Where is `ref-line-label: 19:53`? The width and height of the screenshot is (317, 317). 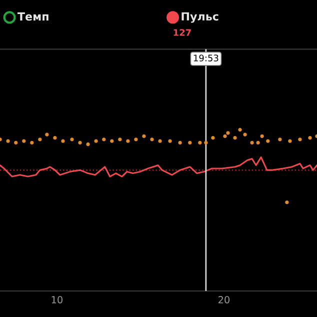 ref-line-label: 19:53 is located at coordinates (206, 58).